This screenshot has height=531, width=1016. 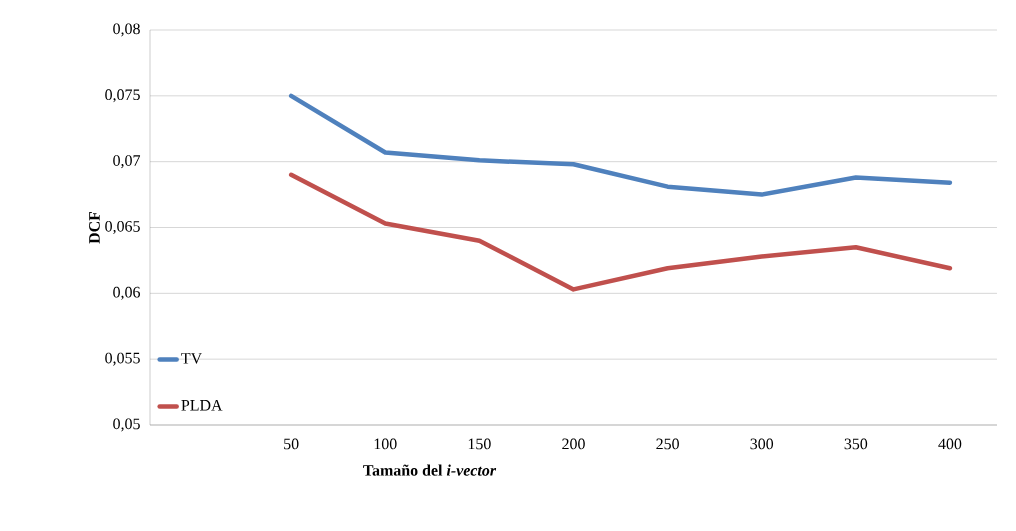 What do you see at coordinates (573, 444) in the screenshot?
I see `x-tick-label: 200` at bounding box center [573, 444].